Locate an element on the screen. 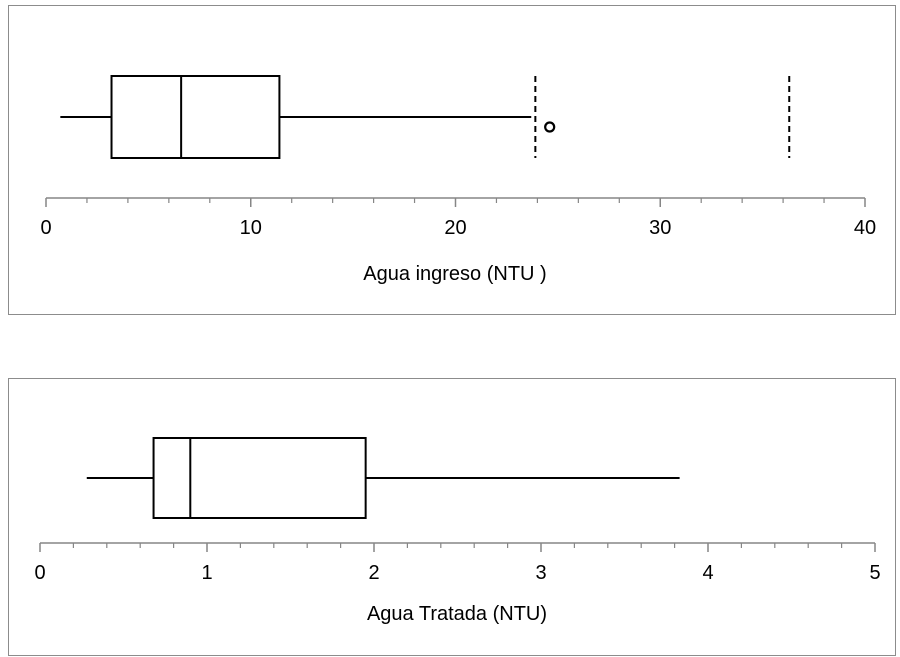 This screenshot has height=657, width=900. tick-label: 20 is located at coordinates (455, 228).